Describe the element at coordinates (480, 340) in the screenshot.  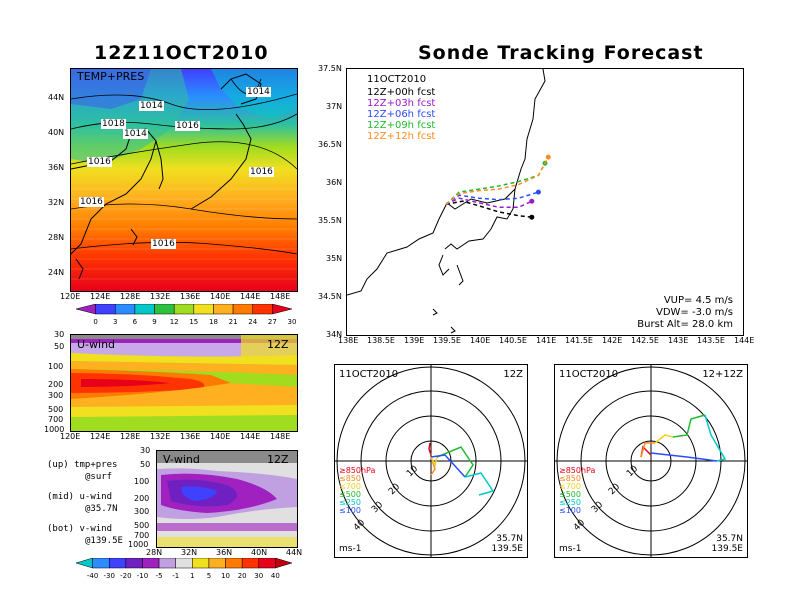
I see `track-xtick: 140E` at that location.